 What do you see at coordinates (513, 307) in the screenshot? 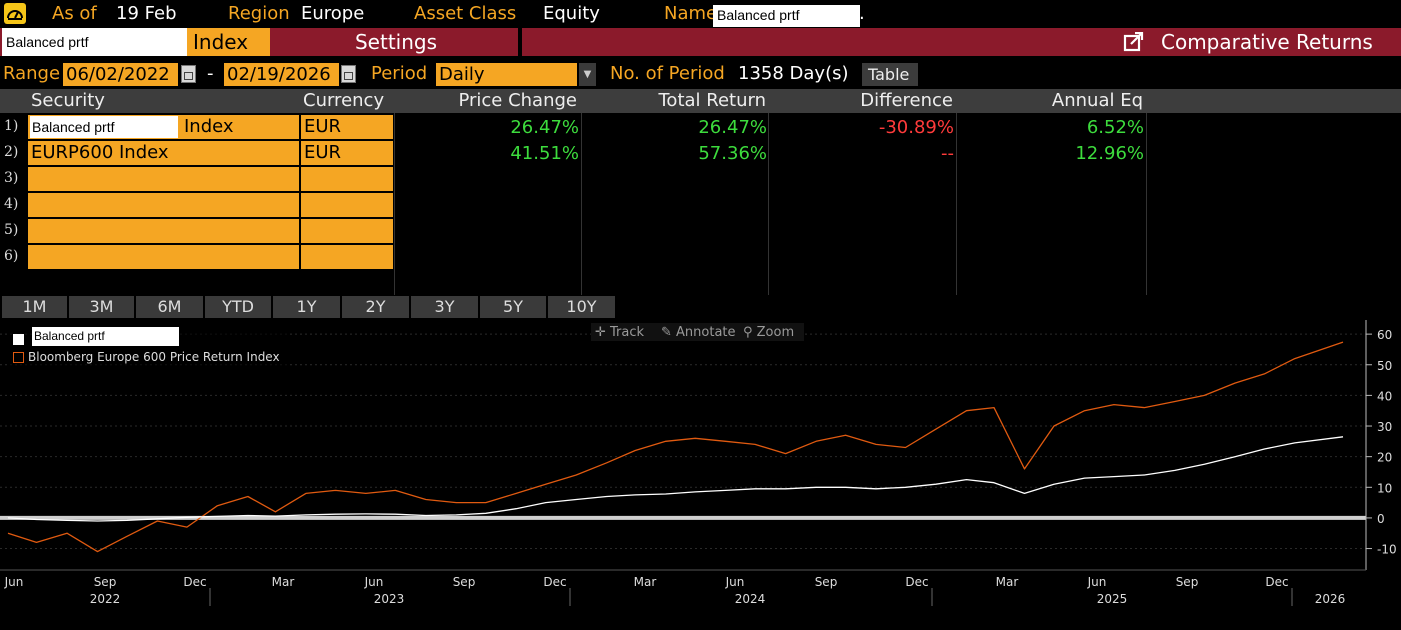
I see `range-5y-button: 5Y` at bounding box center [513, 307].